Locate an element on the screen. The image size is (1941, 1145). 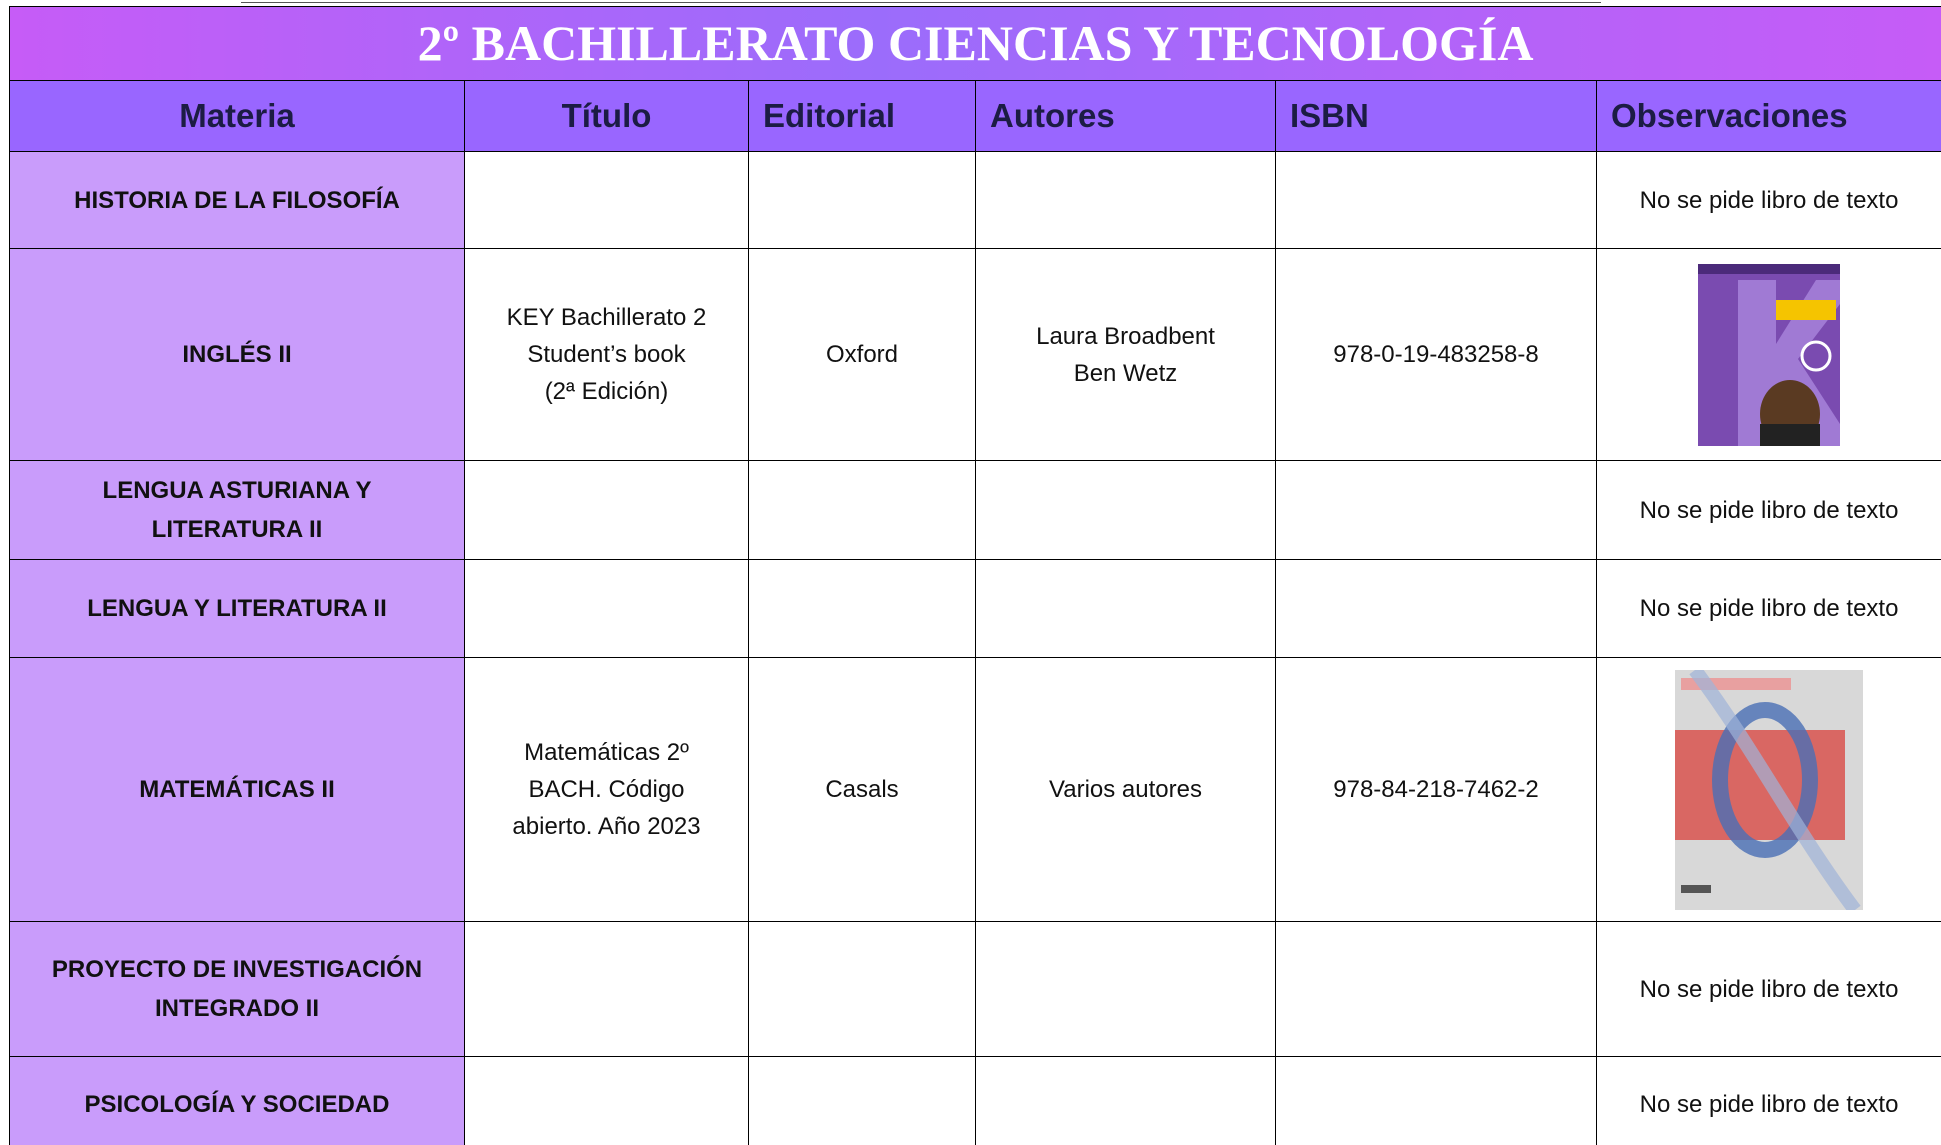
authors: Varios autores is located at coordinates (1125, 789).